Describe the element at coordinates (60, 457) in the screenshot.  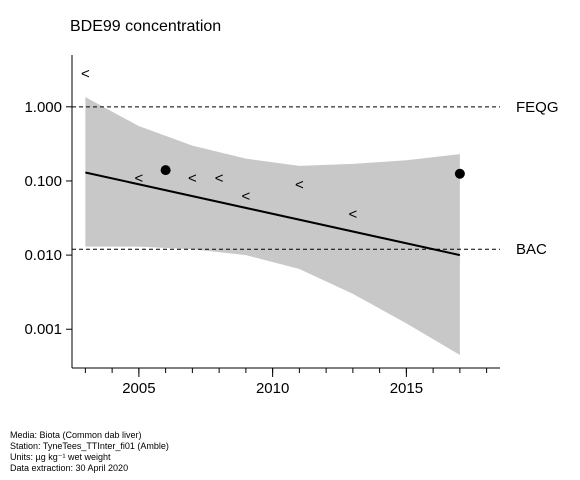
I see `footnote-units: Units: µg kg⁻¹ wet weight` at that location.